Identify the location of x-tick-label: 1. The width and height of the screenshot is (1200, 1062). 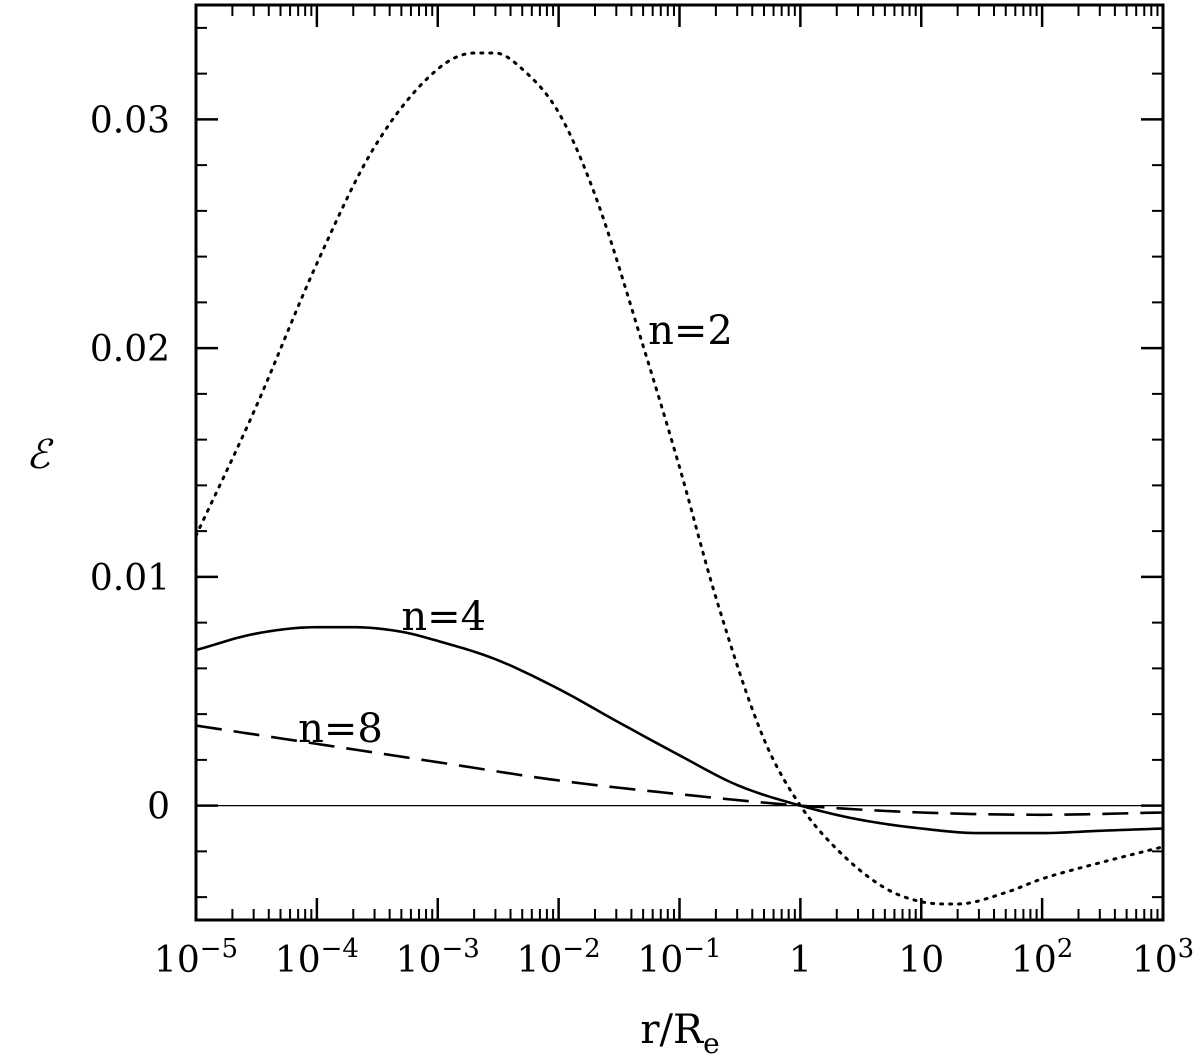
(800, 960).